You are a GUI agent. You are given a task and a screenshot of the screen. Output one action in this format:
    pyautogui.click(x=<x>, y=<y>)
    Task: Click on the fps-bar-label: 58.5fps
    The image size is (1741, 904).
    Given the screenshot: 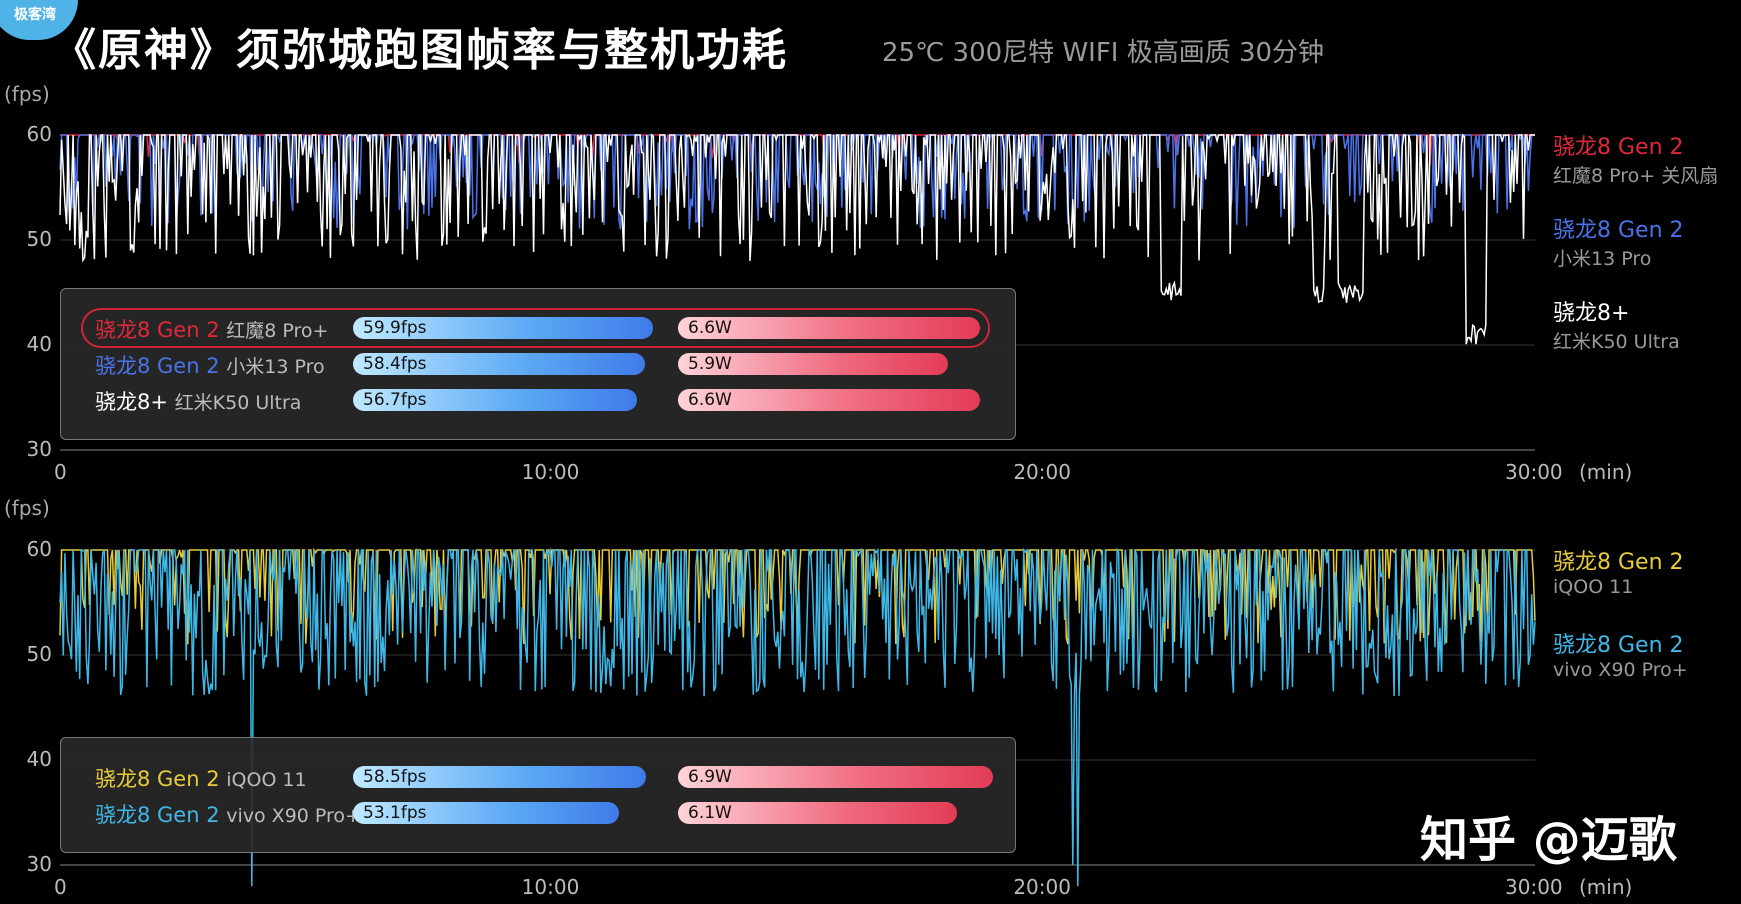 What is the action you would take?
    pyautogui.click(x=395, y=777)
    